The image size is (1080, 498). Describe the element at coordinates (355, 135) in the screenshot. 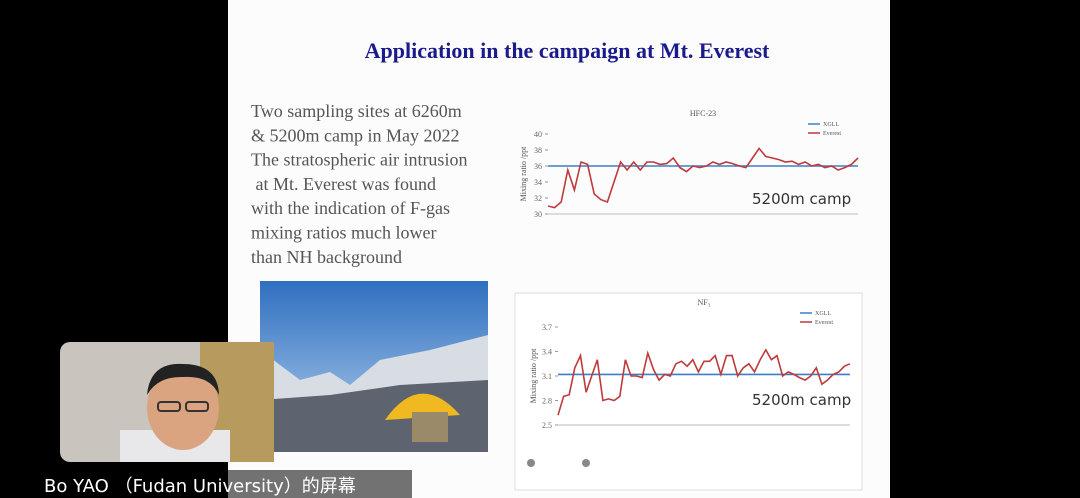

I see `body-line: & 5200m camp in May 2022` at that location.